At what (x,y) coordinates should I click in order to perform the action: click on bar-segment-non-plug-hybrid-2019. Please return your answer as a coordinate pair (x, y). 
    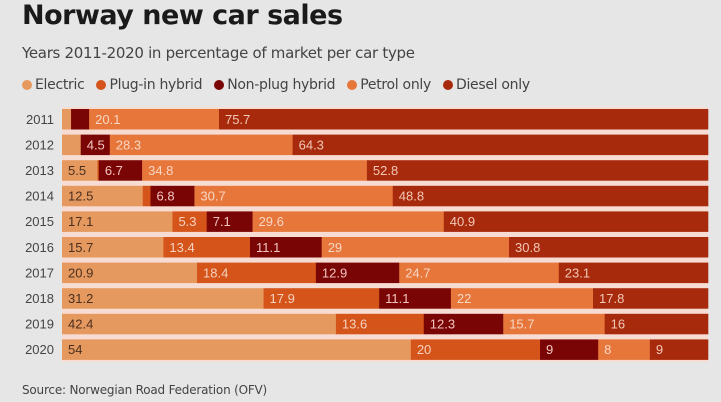
    Looking at the image, I should click on (463, 324).